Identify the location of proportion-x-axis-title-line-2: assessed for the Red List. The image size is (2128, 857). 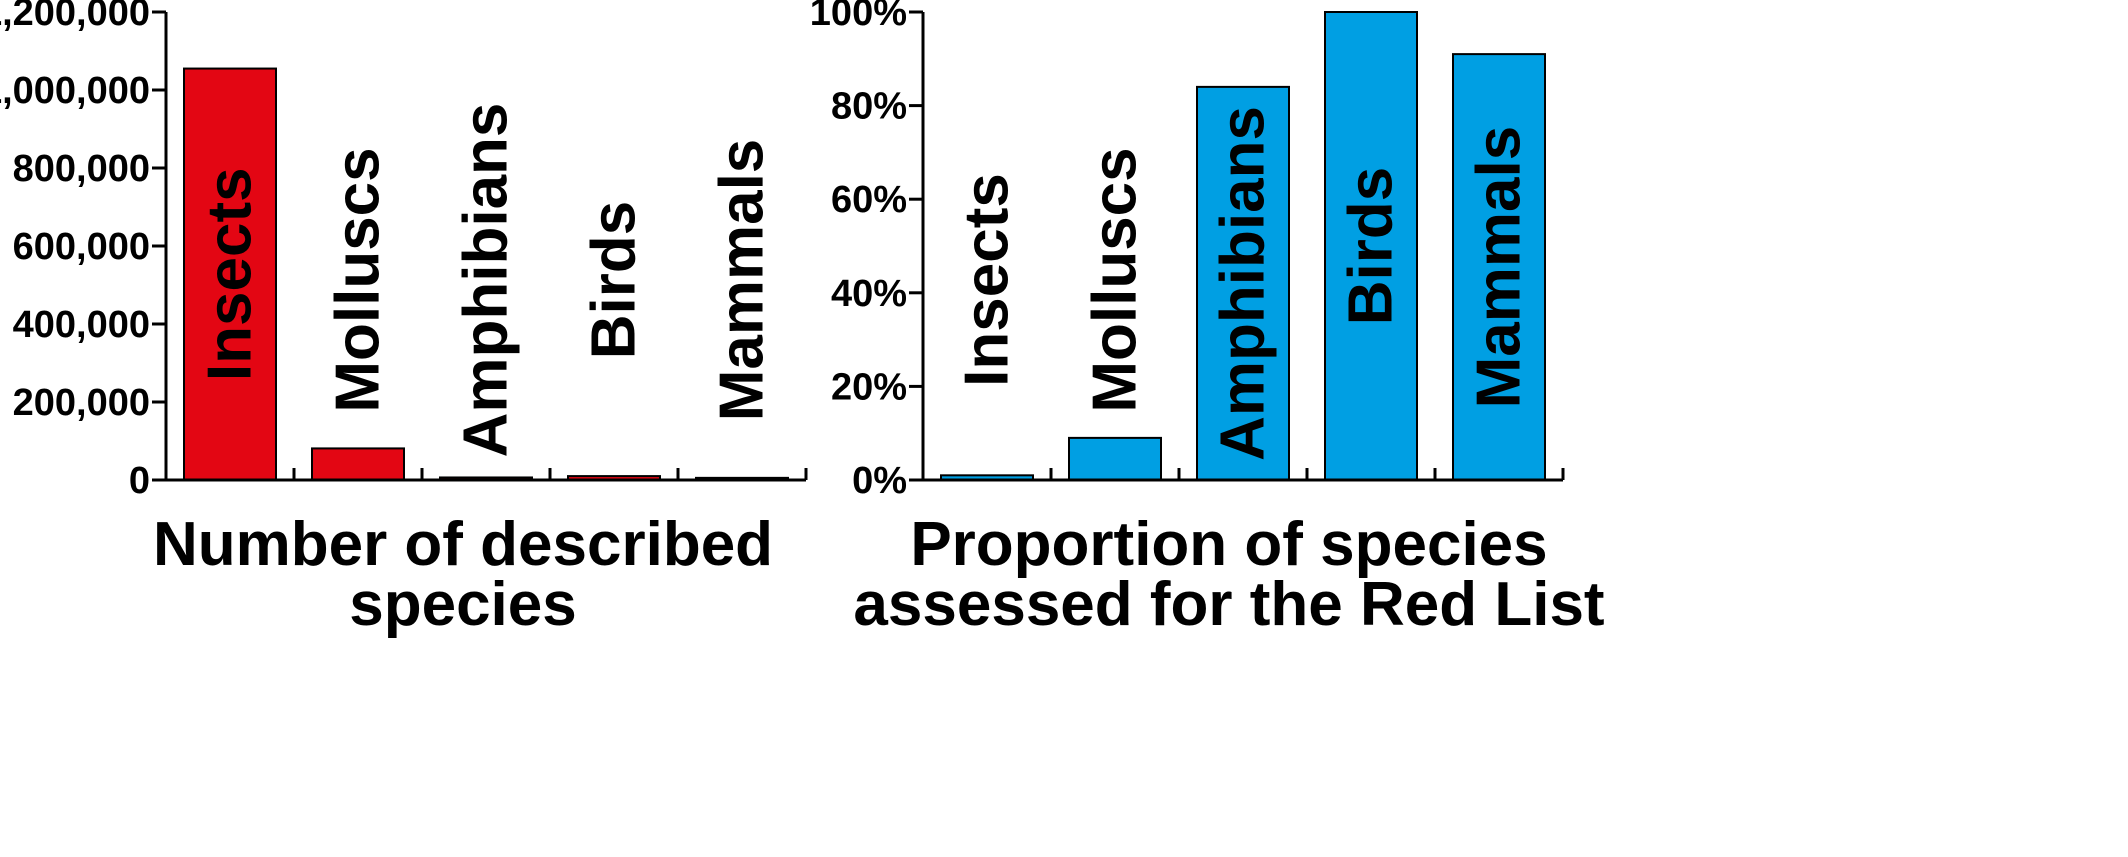
(1228, 604).